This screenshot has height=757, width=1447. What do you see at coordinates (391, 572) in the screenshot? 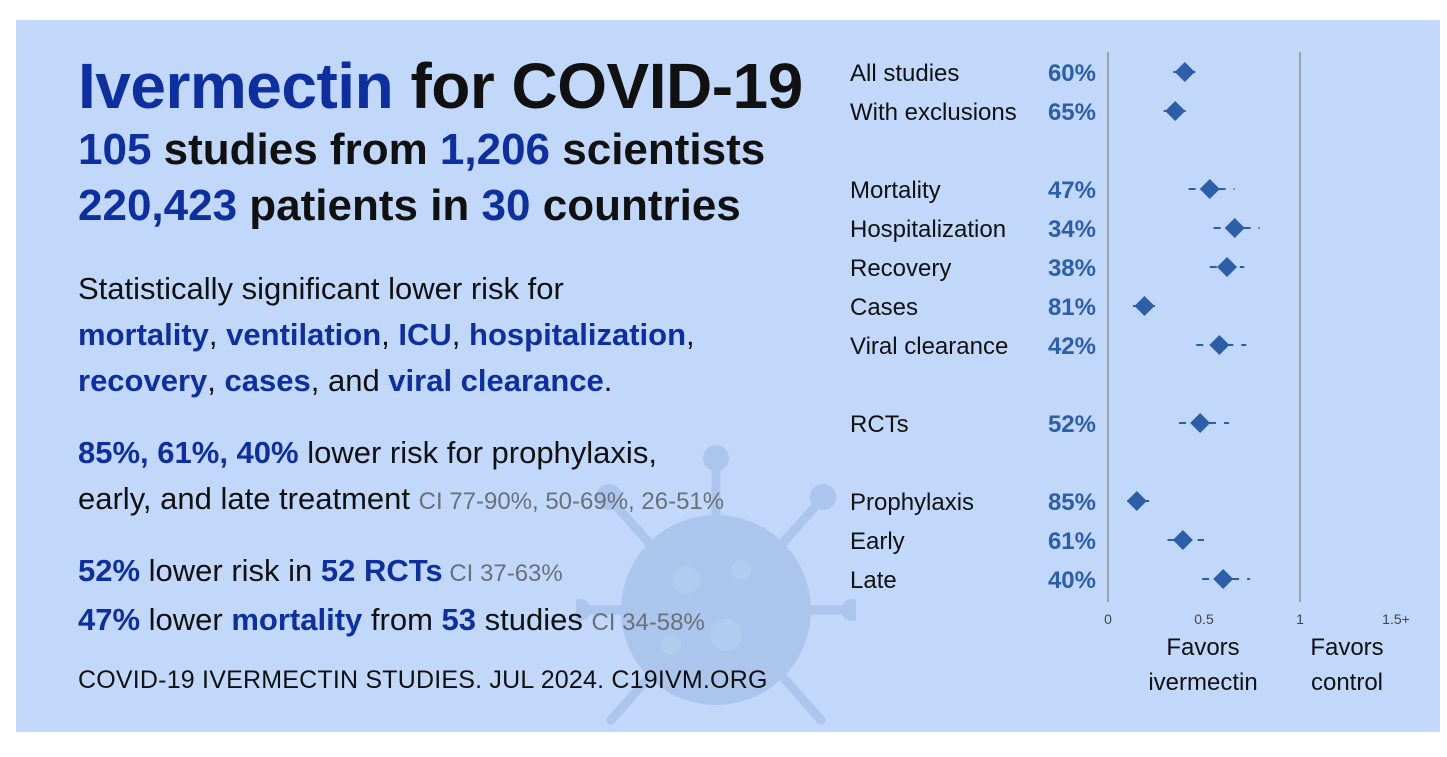
I see `rct-line: 52% lower risk in 52 RCTs CI 37-63%` at bounding box center [391, 572].